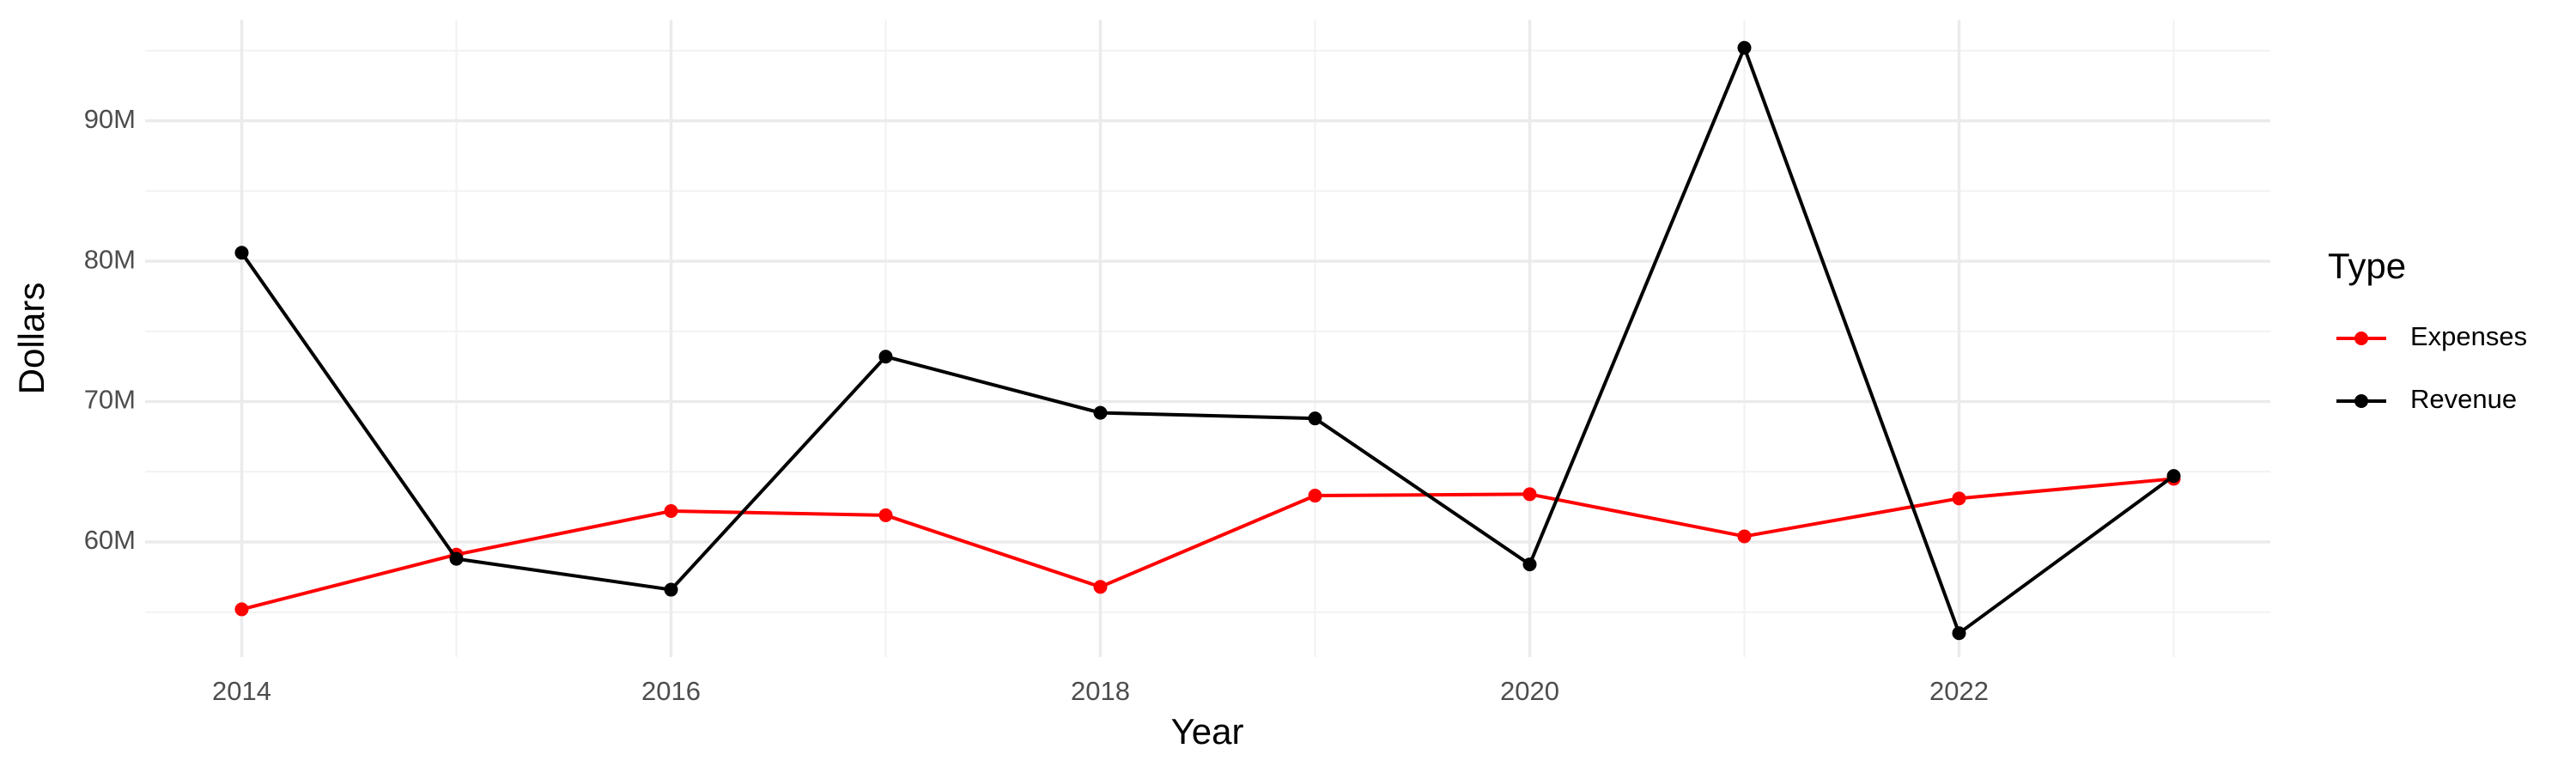 Image resolution: width=2576 pixels, height=773 pixels. What do you see at coordinates (110, 400) in the screenshot?
I see `y-tick-label: 70M` at bounding box center [110, 400].